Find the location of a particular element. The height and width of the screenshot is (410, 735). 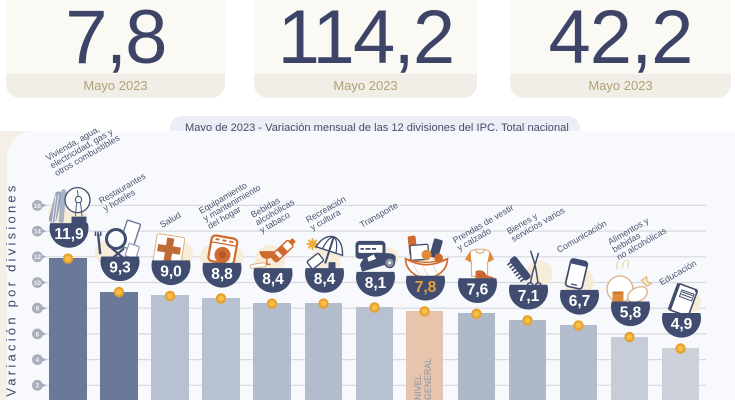

svg-text: Comunicación is located at coordinates (581, 236).